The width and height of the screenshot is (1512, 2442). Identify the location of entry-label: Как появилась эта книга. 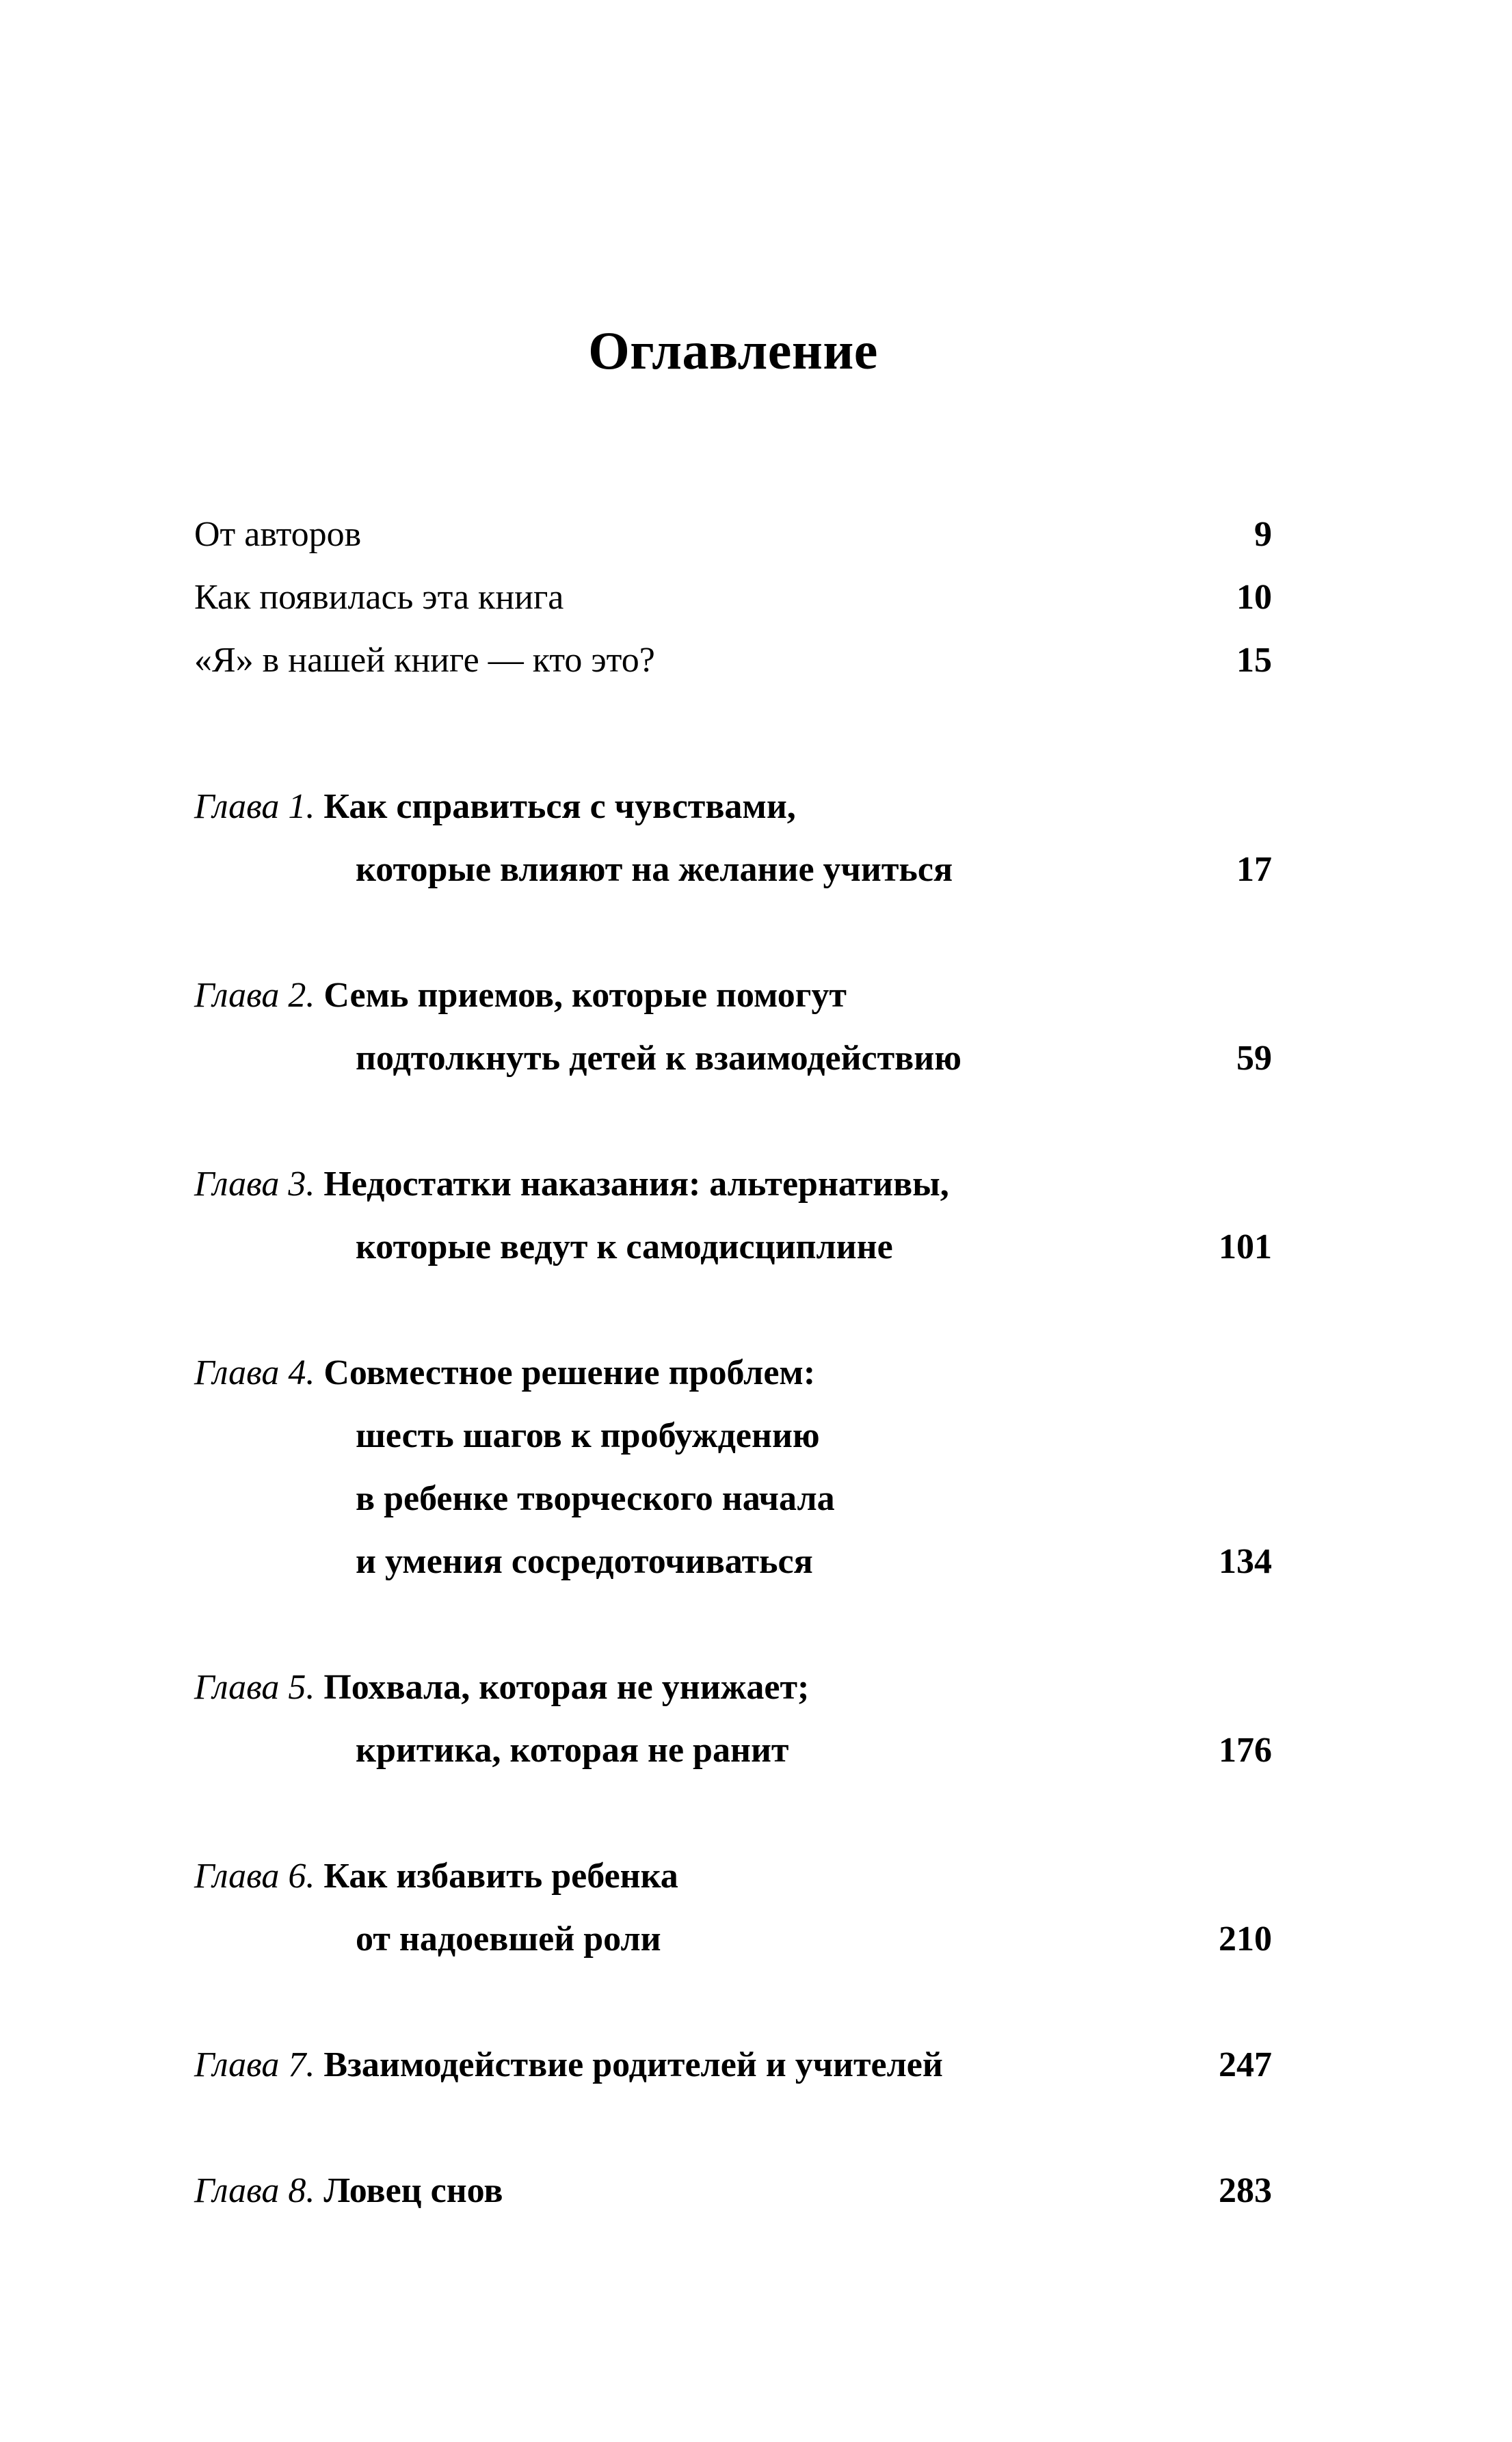
(379, 597).